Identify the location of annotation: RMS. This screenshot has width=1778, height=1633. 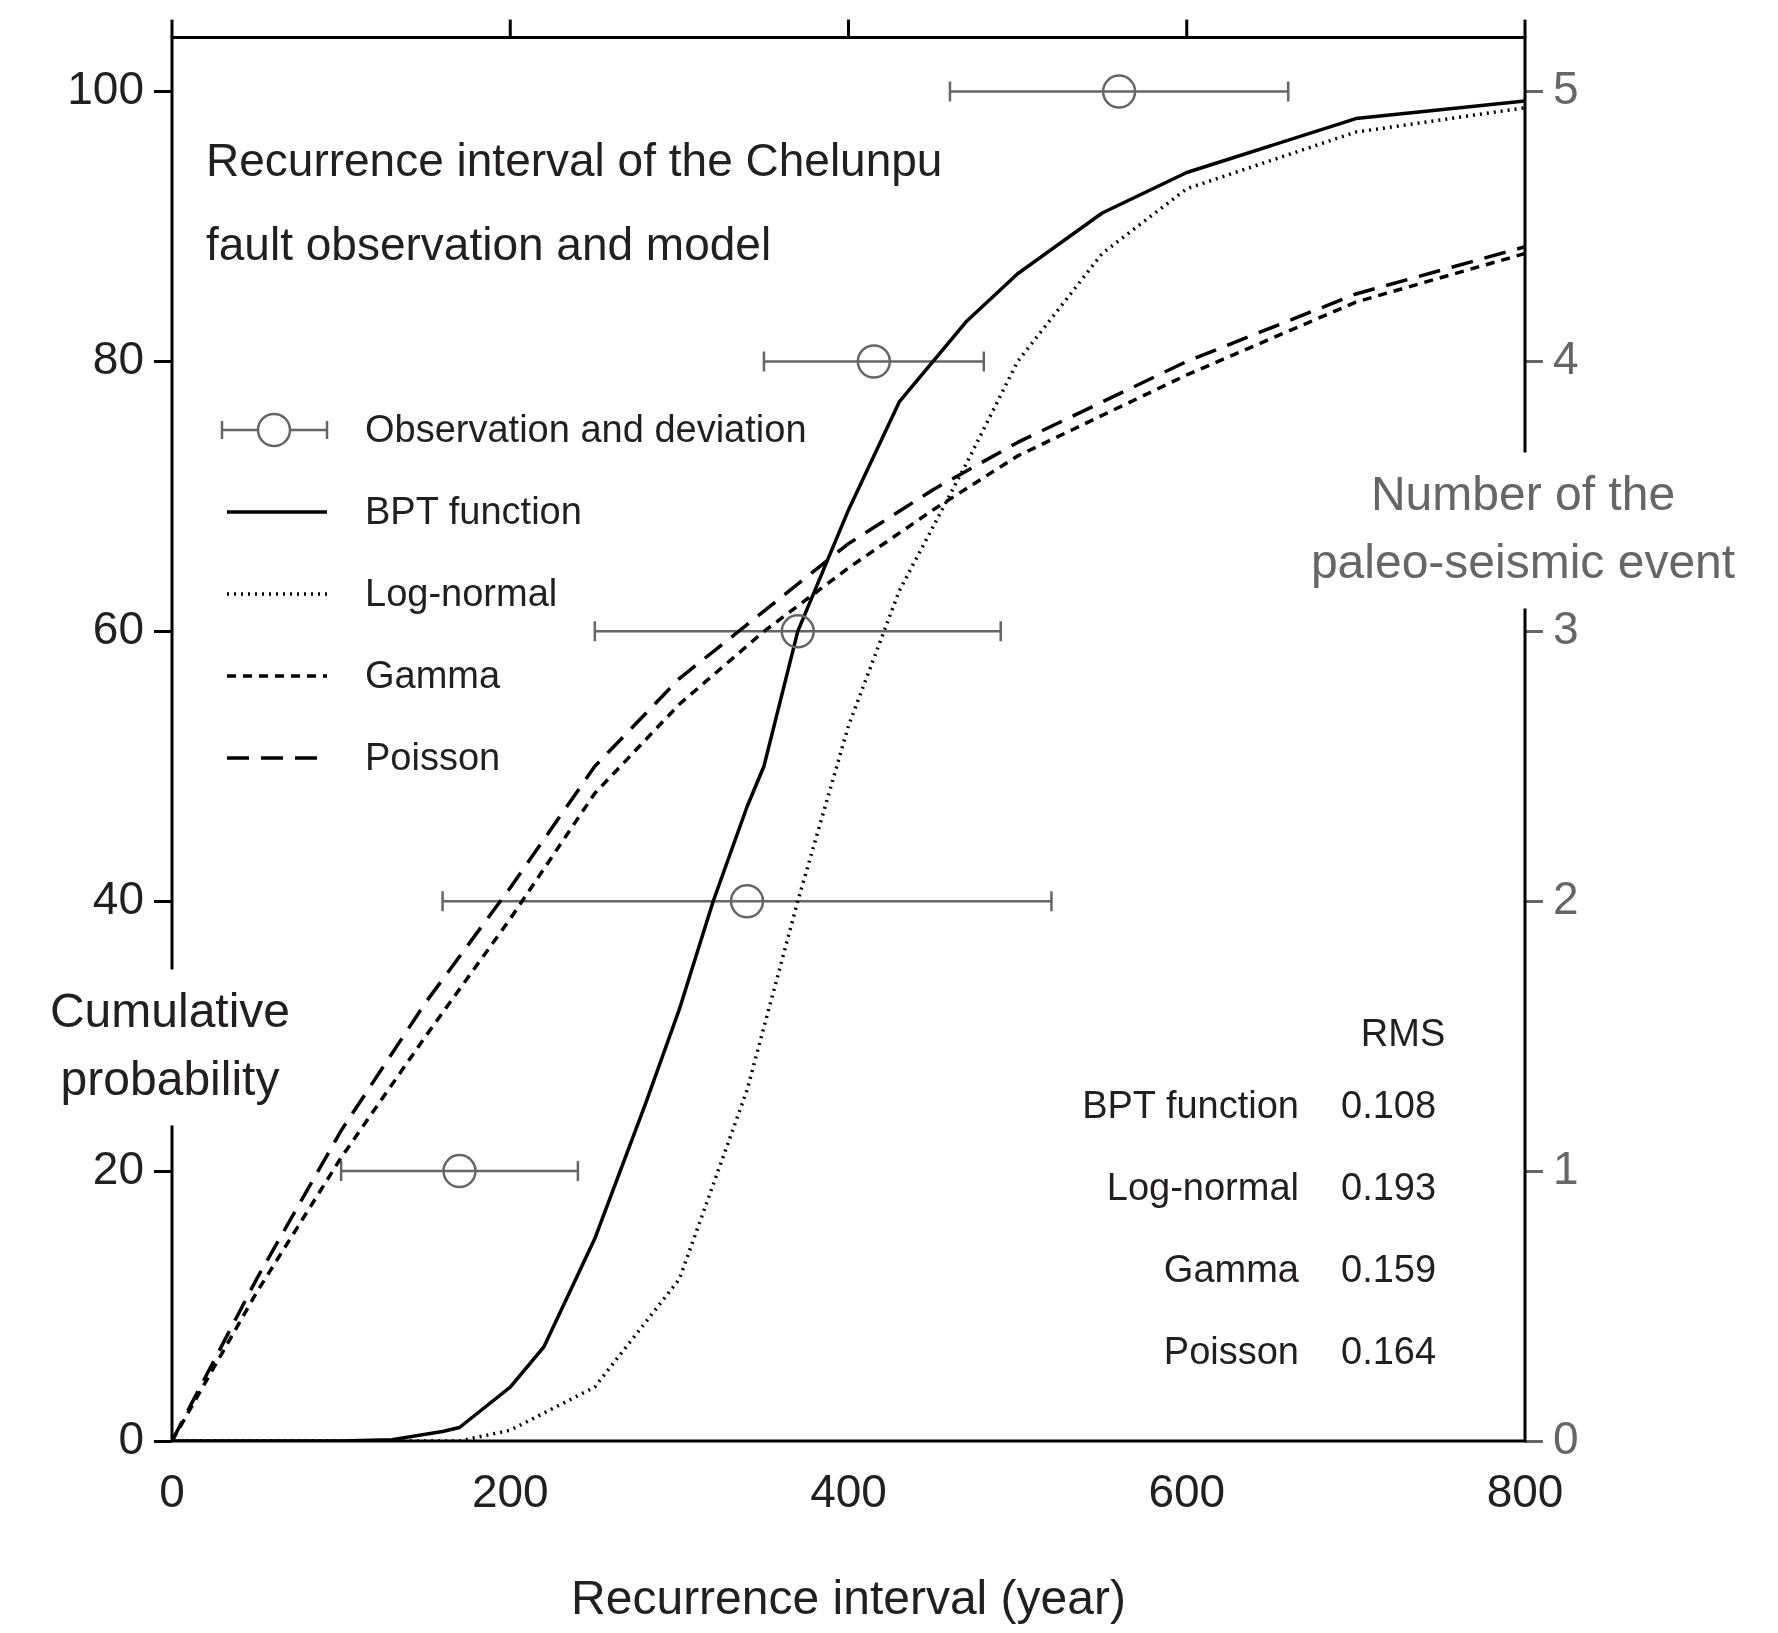
(1403, 1033).